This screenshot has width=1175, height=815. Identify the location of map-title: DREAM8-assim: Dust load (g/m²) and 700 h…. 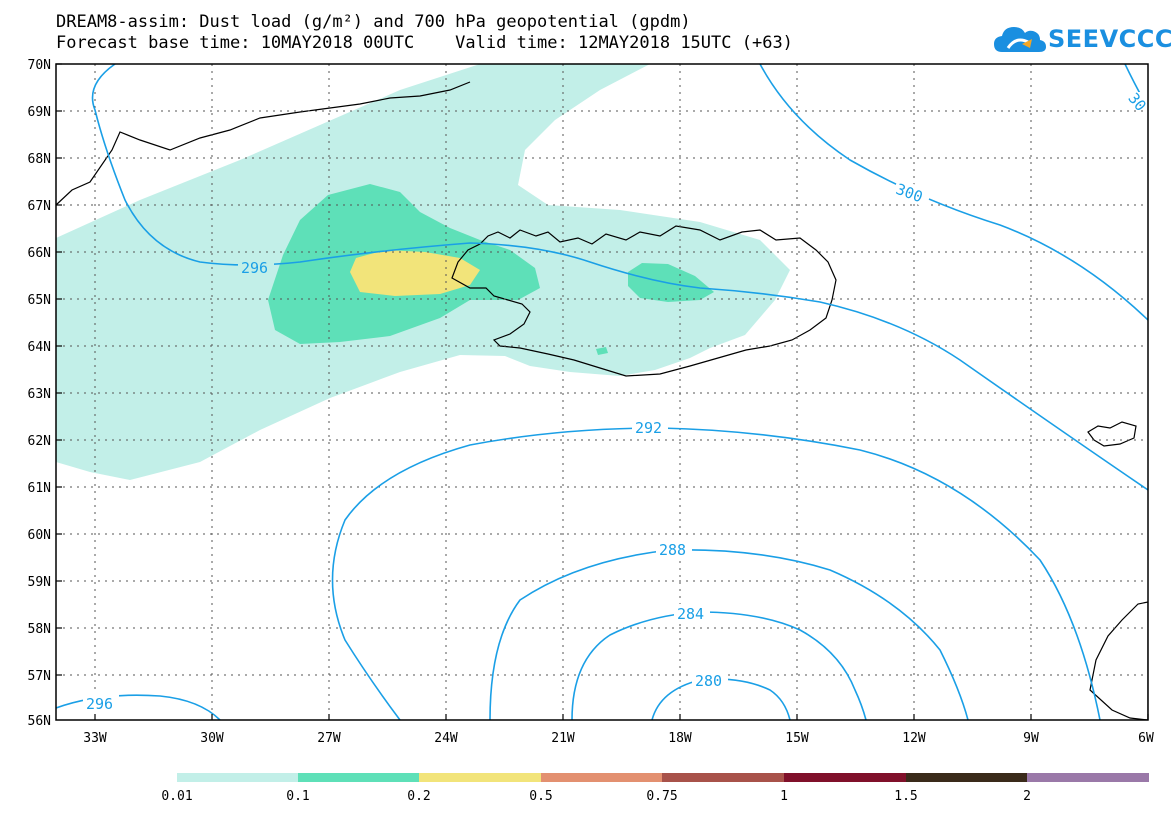
(373, 22).